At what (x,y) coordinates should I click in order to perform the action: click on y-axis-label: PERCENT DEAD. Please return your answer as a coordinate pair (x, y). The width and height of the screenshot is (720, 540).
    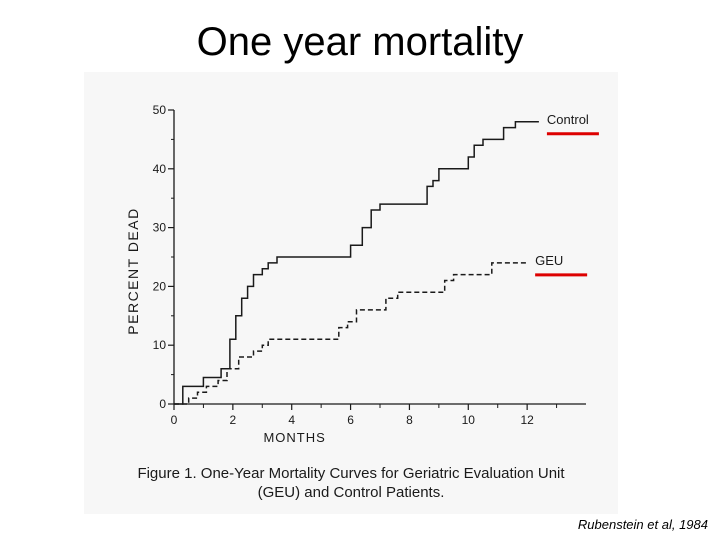
    Looking at the image, I should click on (133, 270).